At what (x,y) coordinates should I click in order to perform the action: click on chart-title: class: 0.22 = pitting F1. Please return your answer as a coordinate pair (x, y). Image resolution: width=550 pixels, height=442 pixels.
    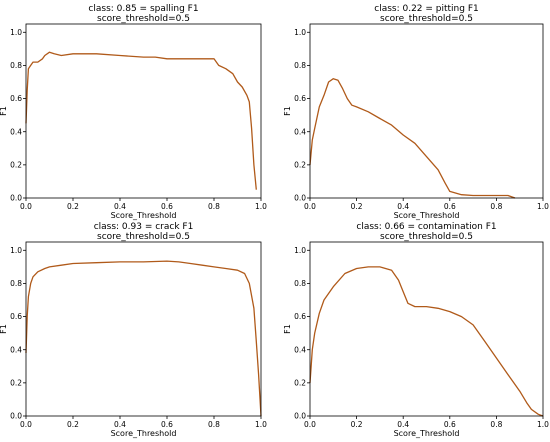
    Looking at the image, I should click on (426, 9).